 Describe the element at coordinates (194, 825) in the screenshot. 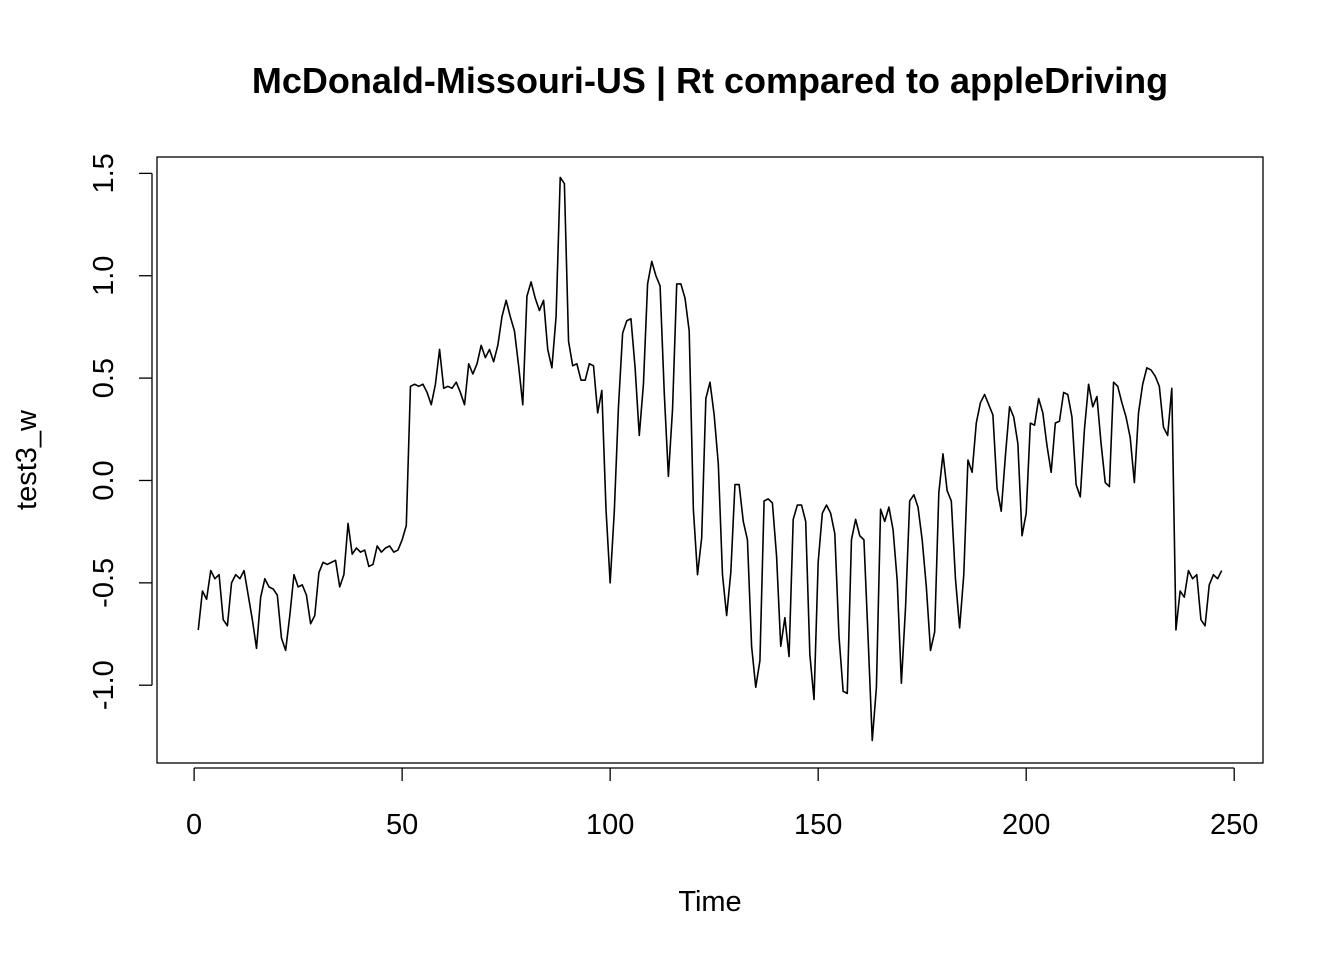

I see `x-tick-label: 0` at that location.